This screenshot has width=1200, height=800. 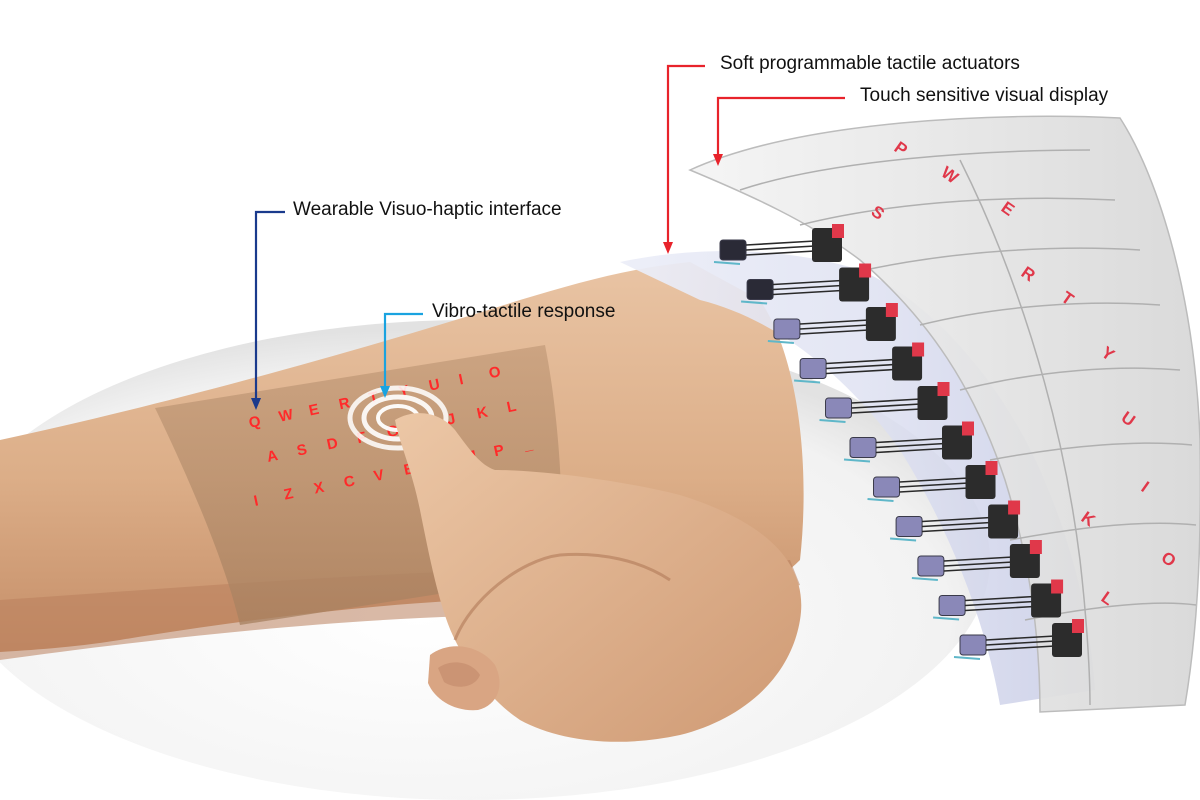 What do you see at coordinates (498, 451) in the screenshot?
I see `keyboard-key: P` at bounding box center [498, 451].